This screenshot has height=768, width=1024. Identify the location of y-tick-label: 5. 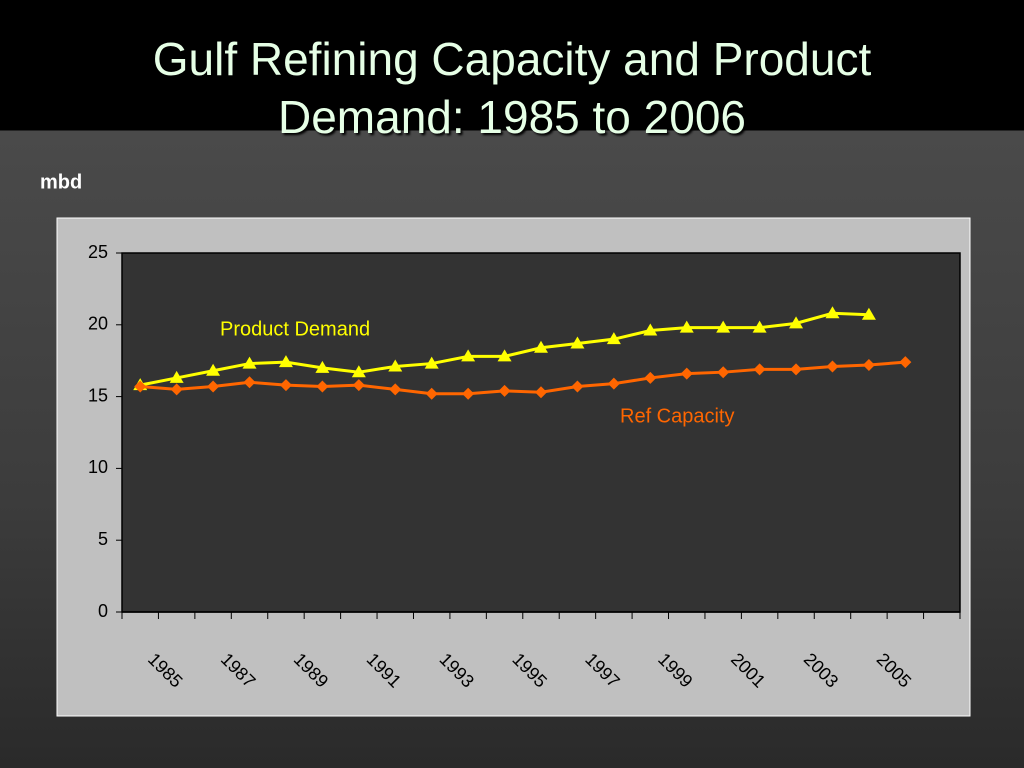
(103, 539).